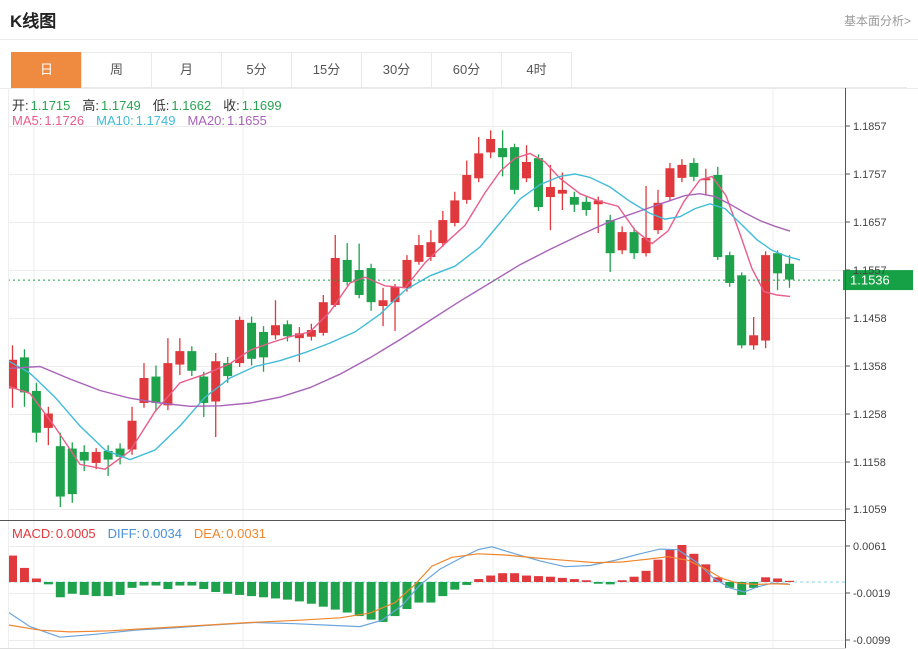 The width and height of the screenshot is (918, 649). I want to click on tab-60min: 60分, so click(466, 70).